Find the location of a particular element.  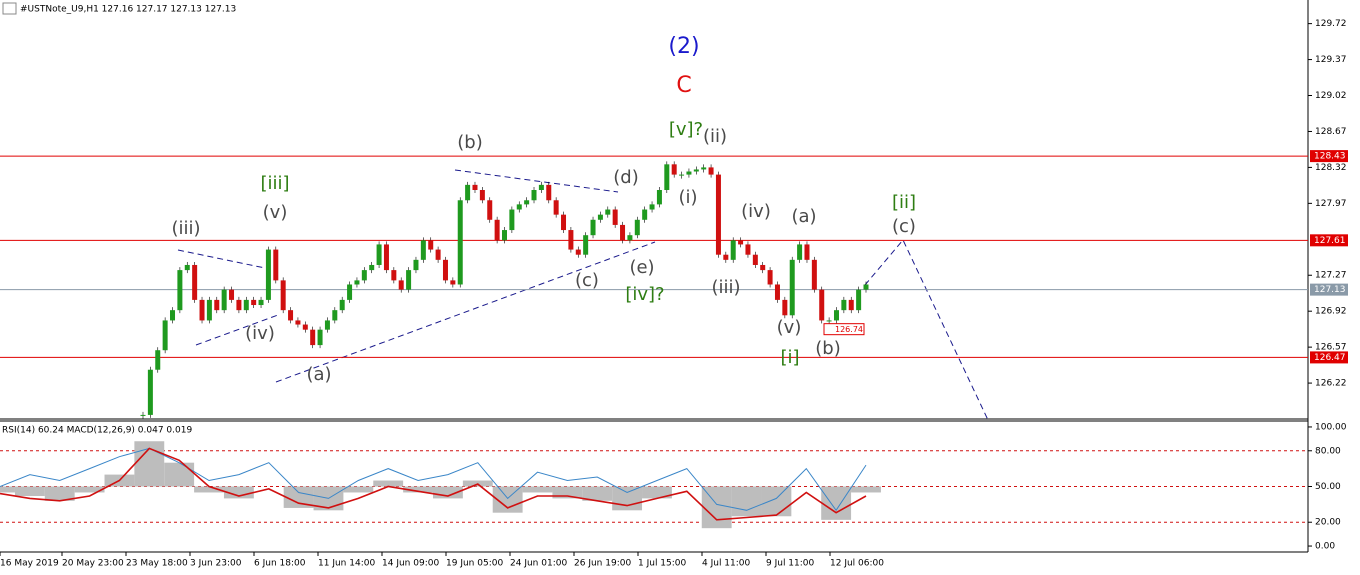

wave-label: (2) is located at coordinates (683, 46).